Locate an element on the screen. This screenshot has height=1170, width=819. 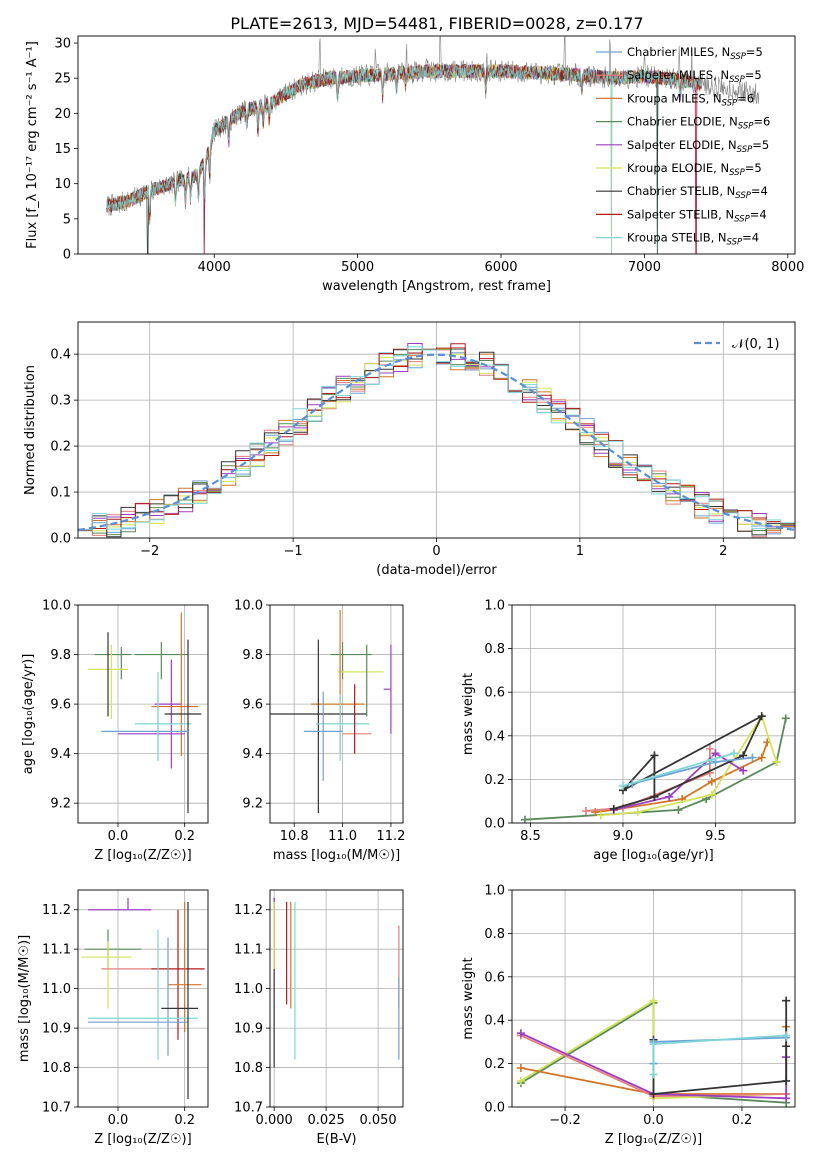
age-vs-mass-xtick-label: 10.8 is located at coordinates (294, 836).